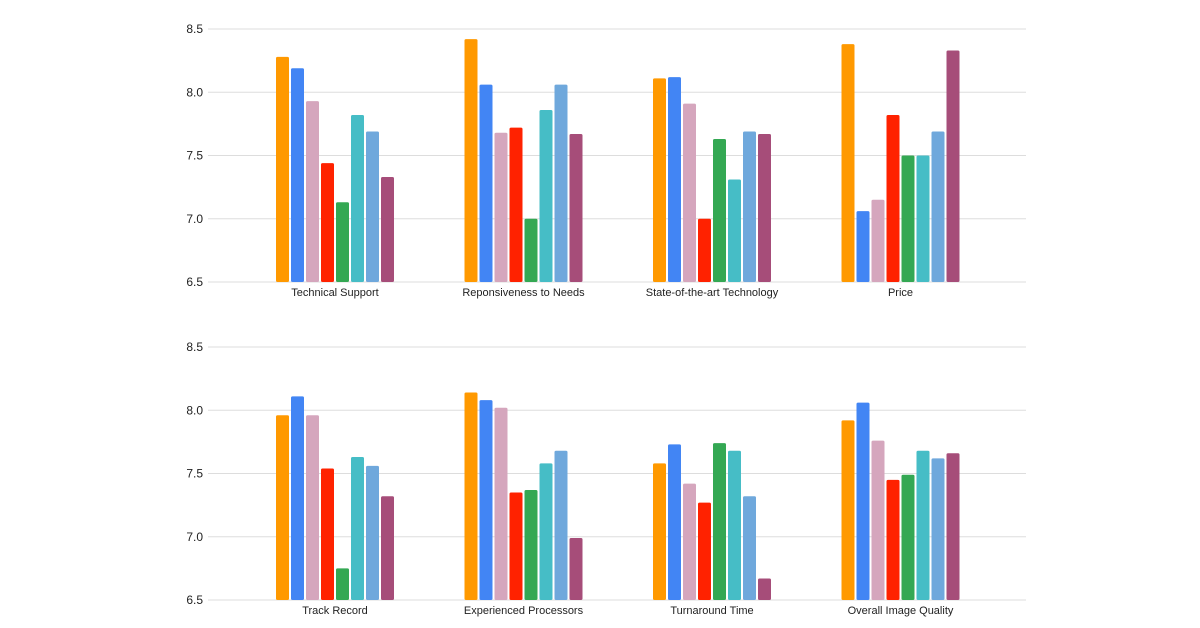 The image size is (1200, 628). I want to click on x-category-label: Technical Support, so click(334, 293).